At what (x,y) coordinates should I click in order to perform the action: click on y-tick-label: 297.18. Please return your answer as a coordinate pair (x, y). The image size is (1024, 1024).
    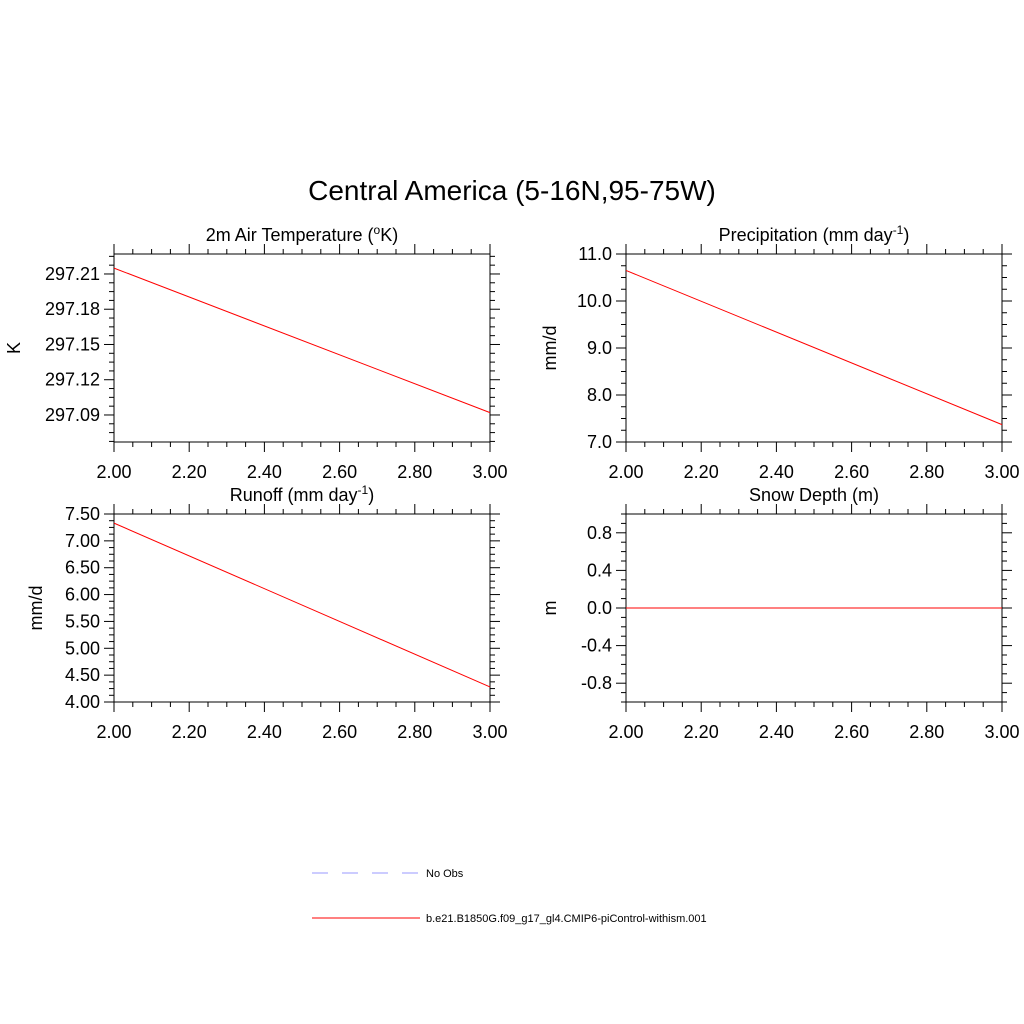
    Looking at the image, I should click on (72, 309).